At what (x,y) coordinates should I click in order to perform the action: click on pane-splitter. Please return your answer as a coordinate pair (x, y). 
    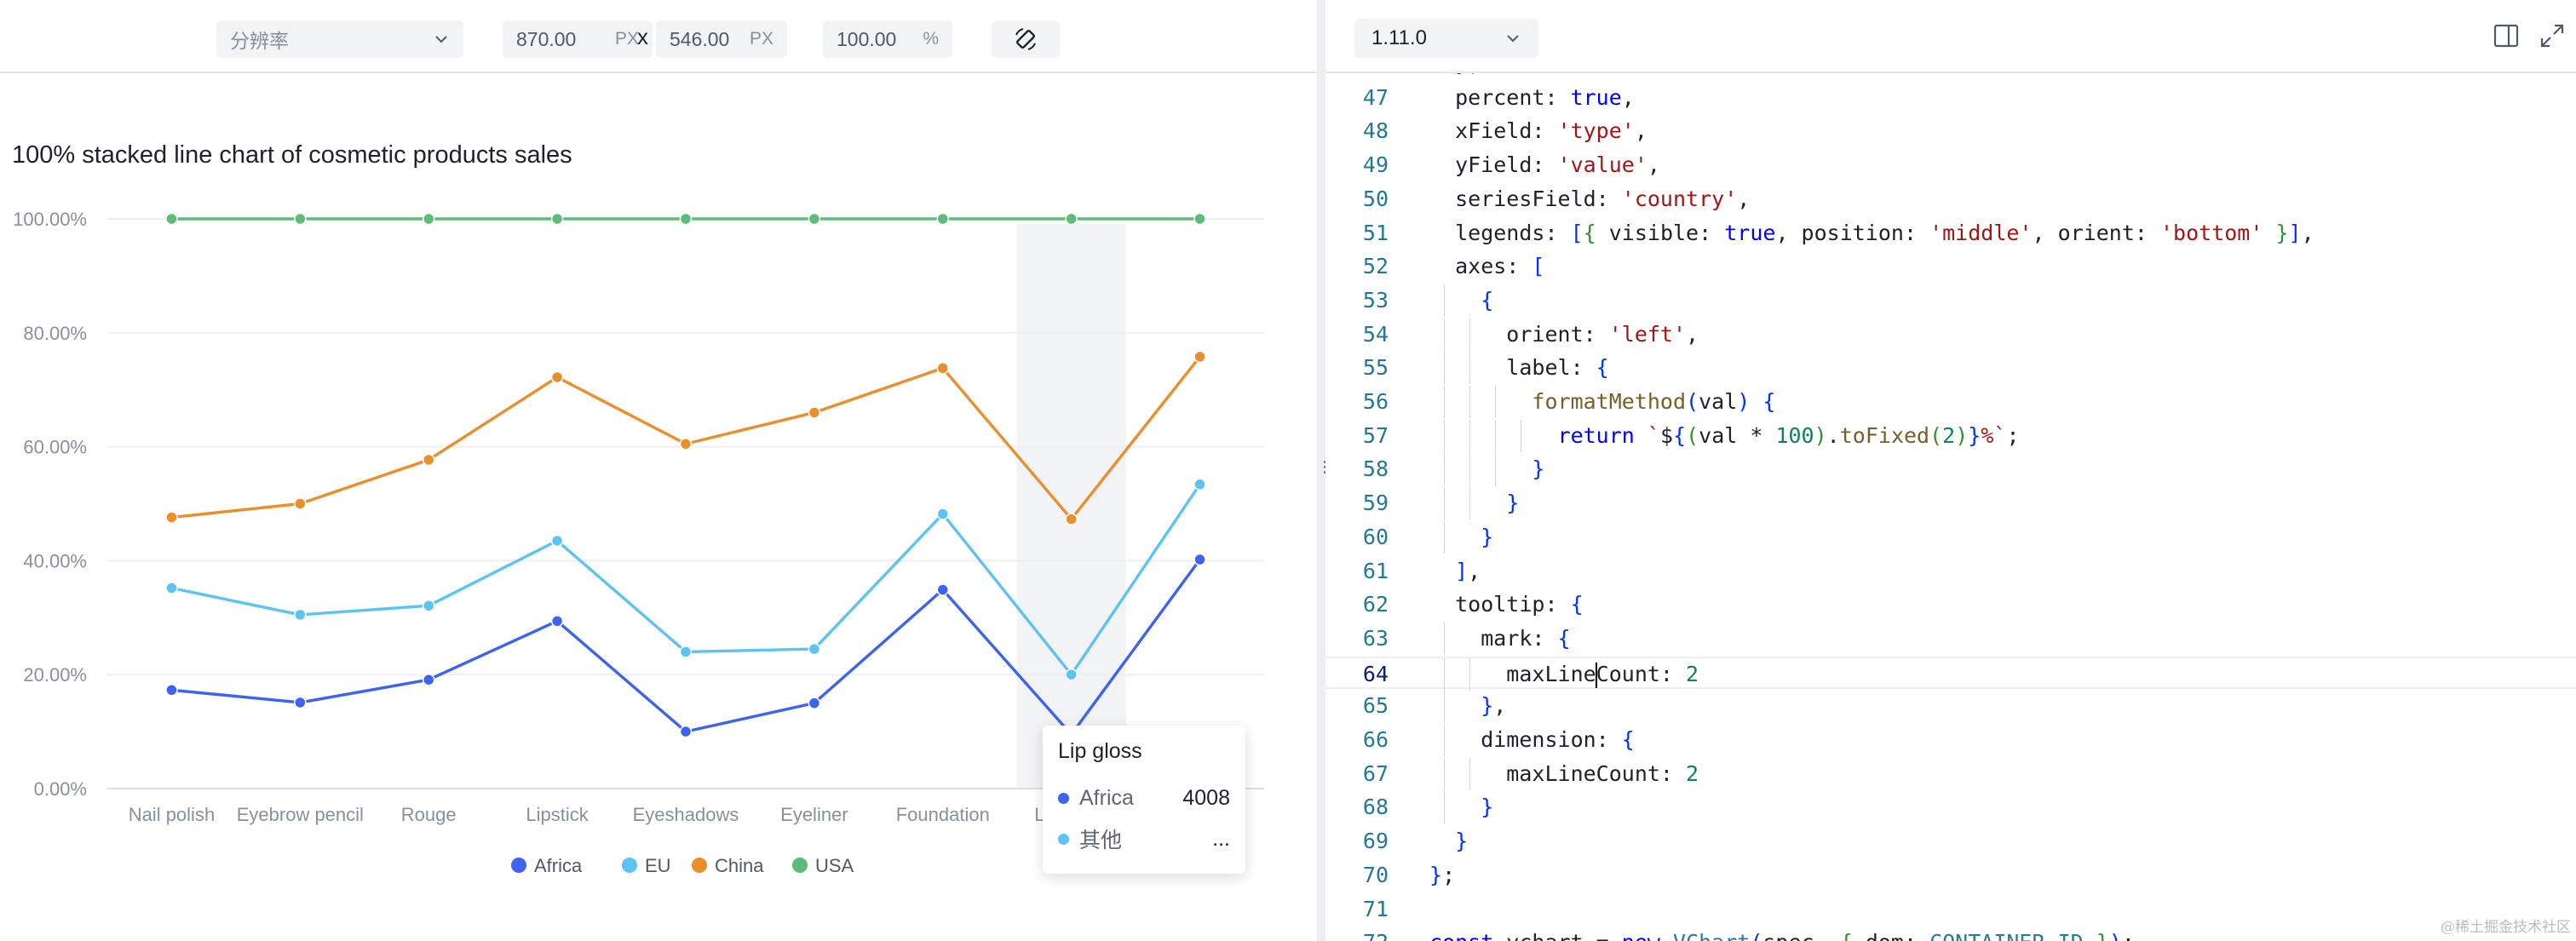
    Looking at the image, I should click on (1321, 470).